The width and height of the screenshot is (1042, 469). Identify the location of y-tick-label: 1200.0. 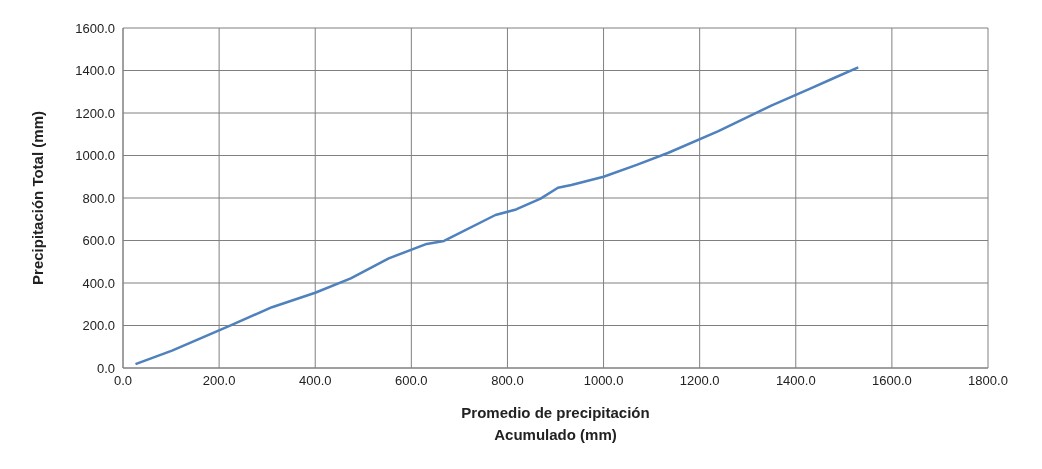
(95, 113).